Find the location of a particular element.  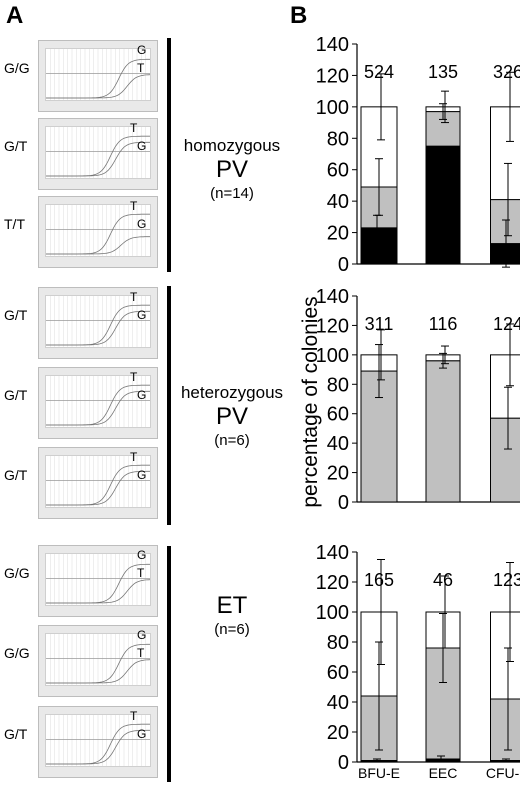

colony-count-label: 524 is located at coordinates (379, 72).